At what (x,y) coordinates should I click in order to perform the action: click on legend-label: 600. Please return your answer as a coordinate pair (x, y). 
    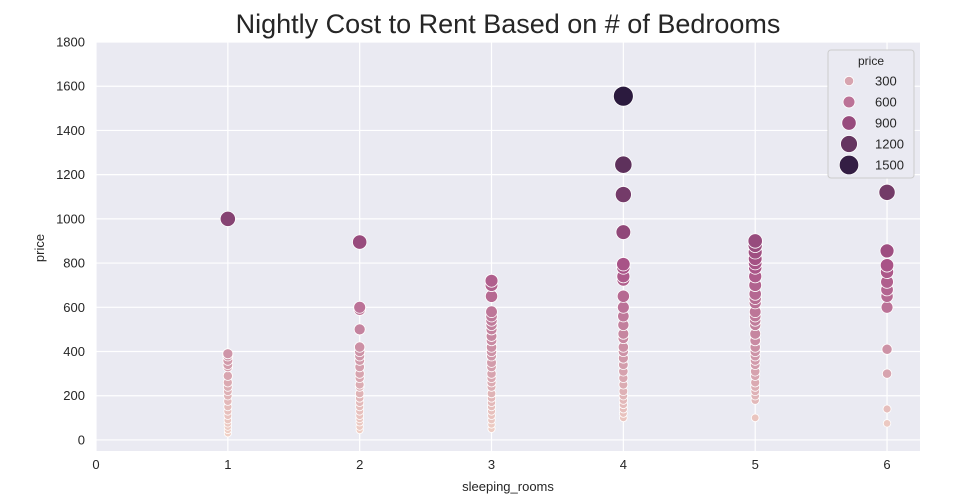
    Looking at the image, I should click on (886, 102).